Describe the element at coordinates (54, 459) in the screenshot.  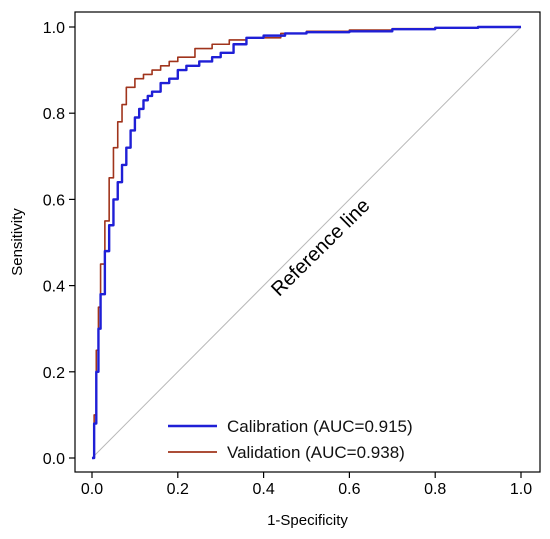
I see `y-tick-label: 0.0` at that location.